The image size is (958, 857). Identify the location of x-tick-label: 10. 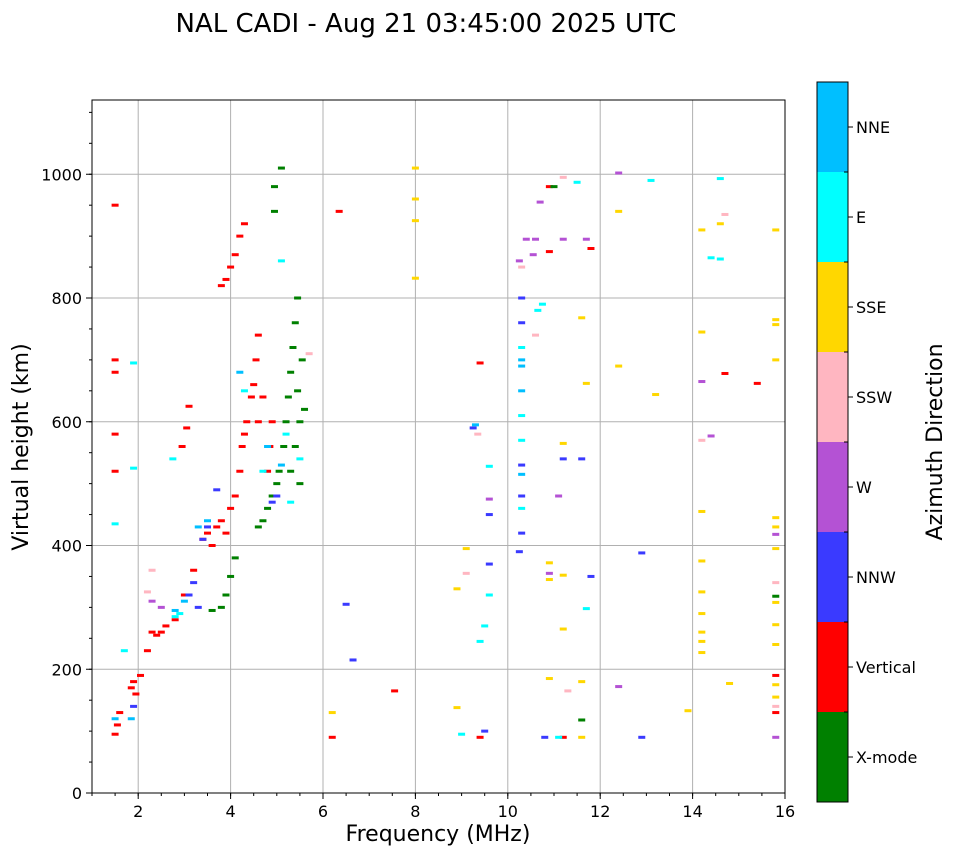
(508, 811).